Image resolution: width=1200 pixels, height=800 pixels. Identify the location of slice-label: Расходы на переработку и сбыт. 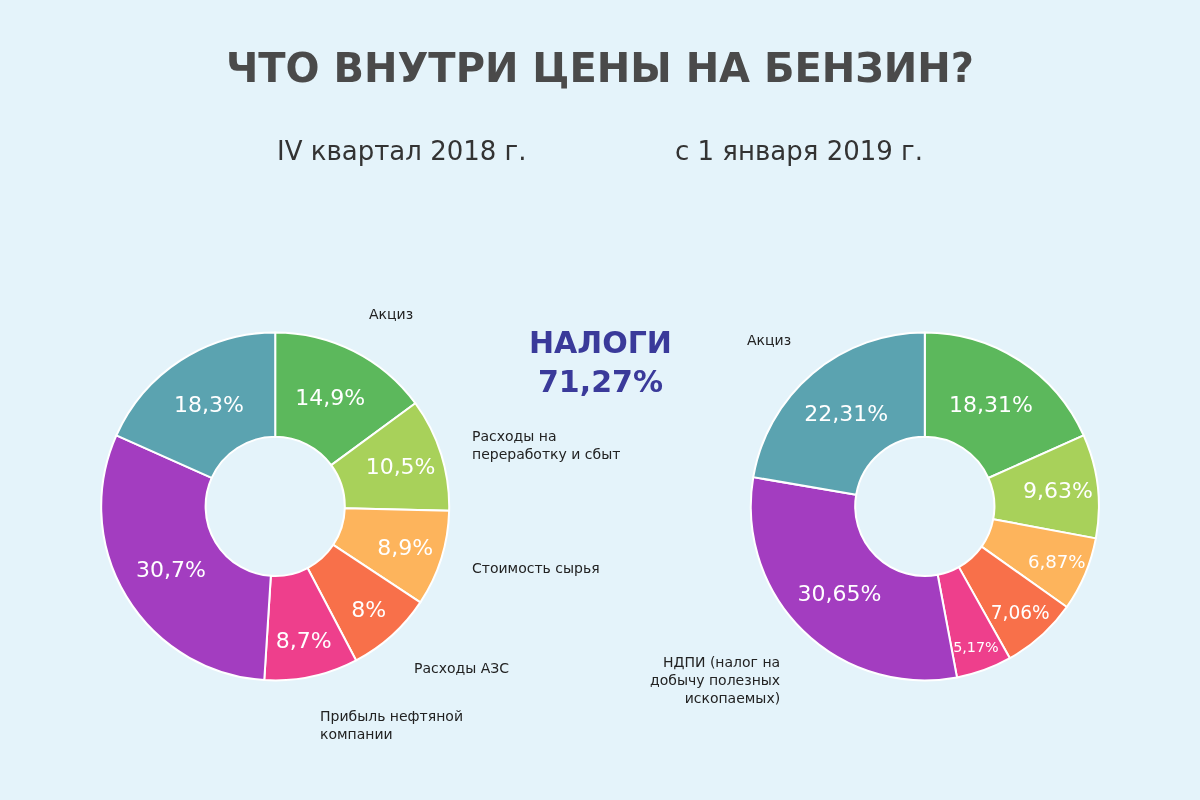
(546, 445).